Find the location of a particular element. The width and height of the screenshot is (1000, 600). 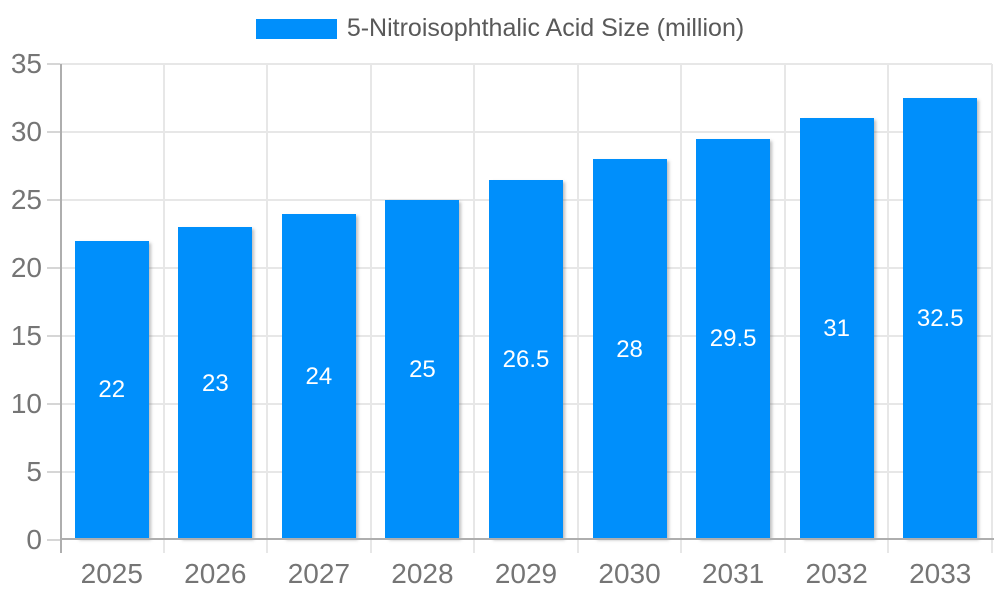

bar-value-label: 31 is located at coordinates (836, 329).